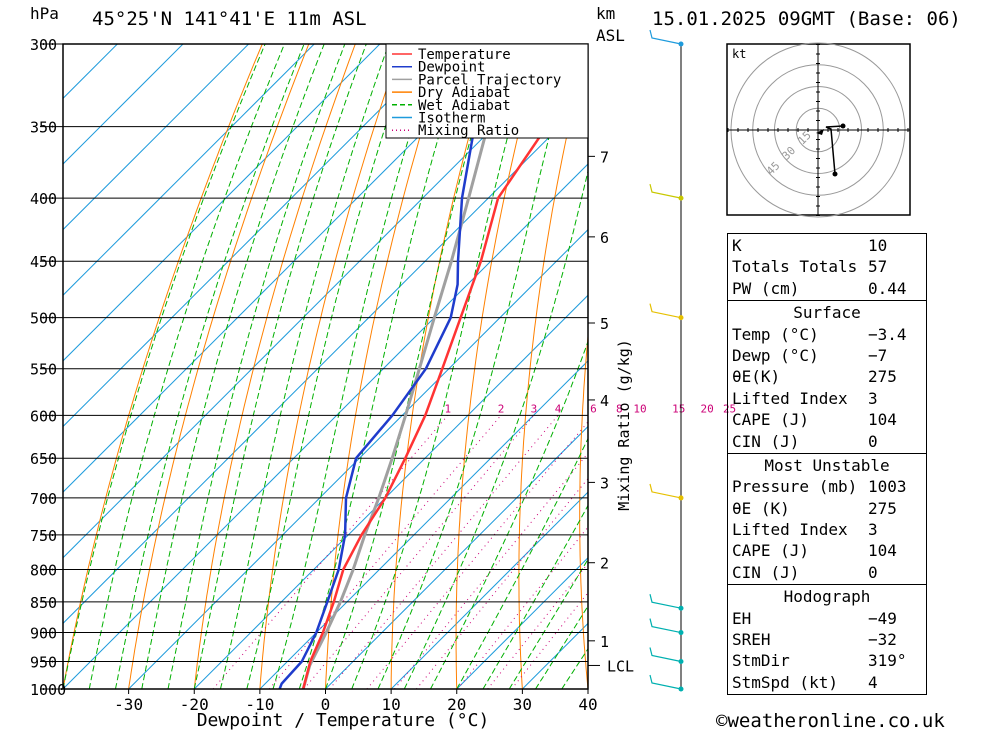  I want to click on indices-row: Totals Totals 57, so click(827, 266).